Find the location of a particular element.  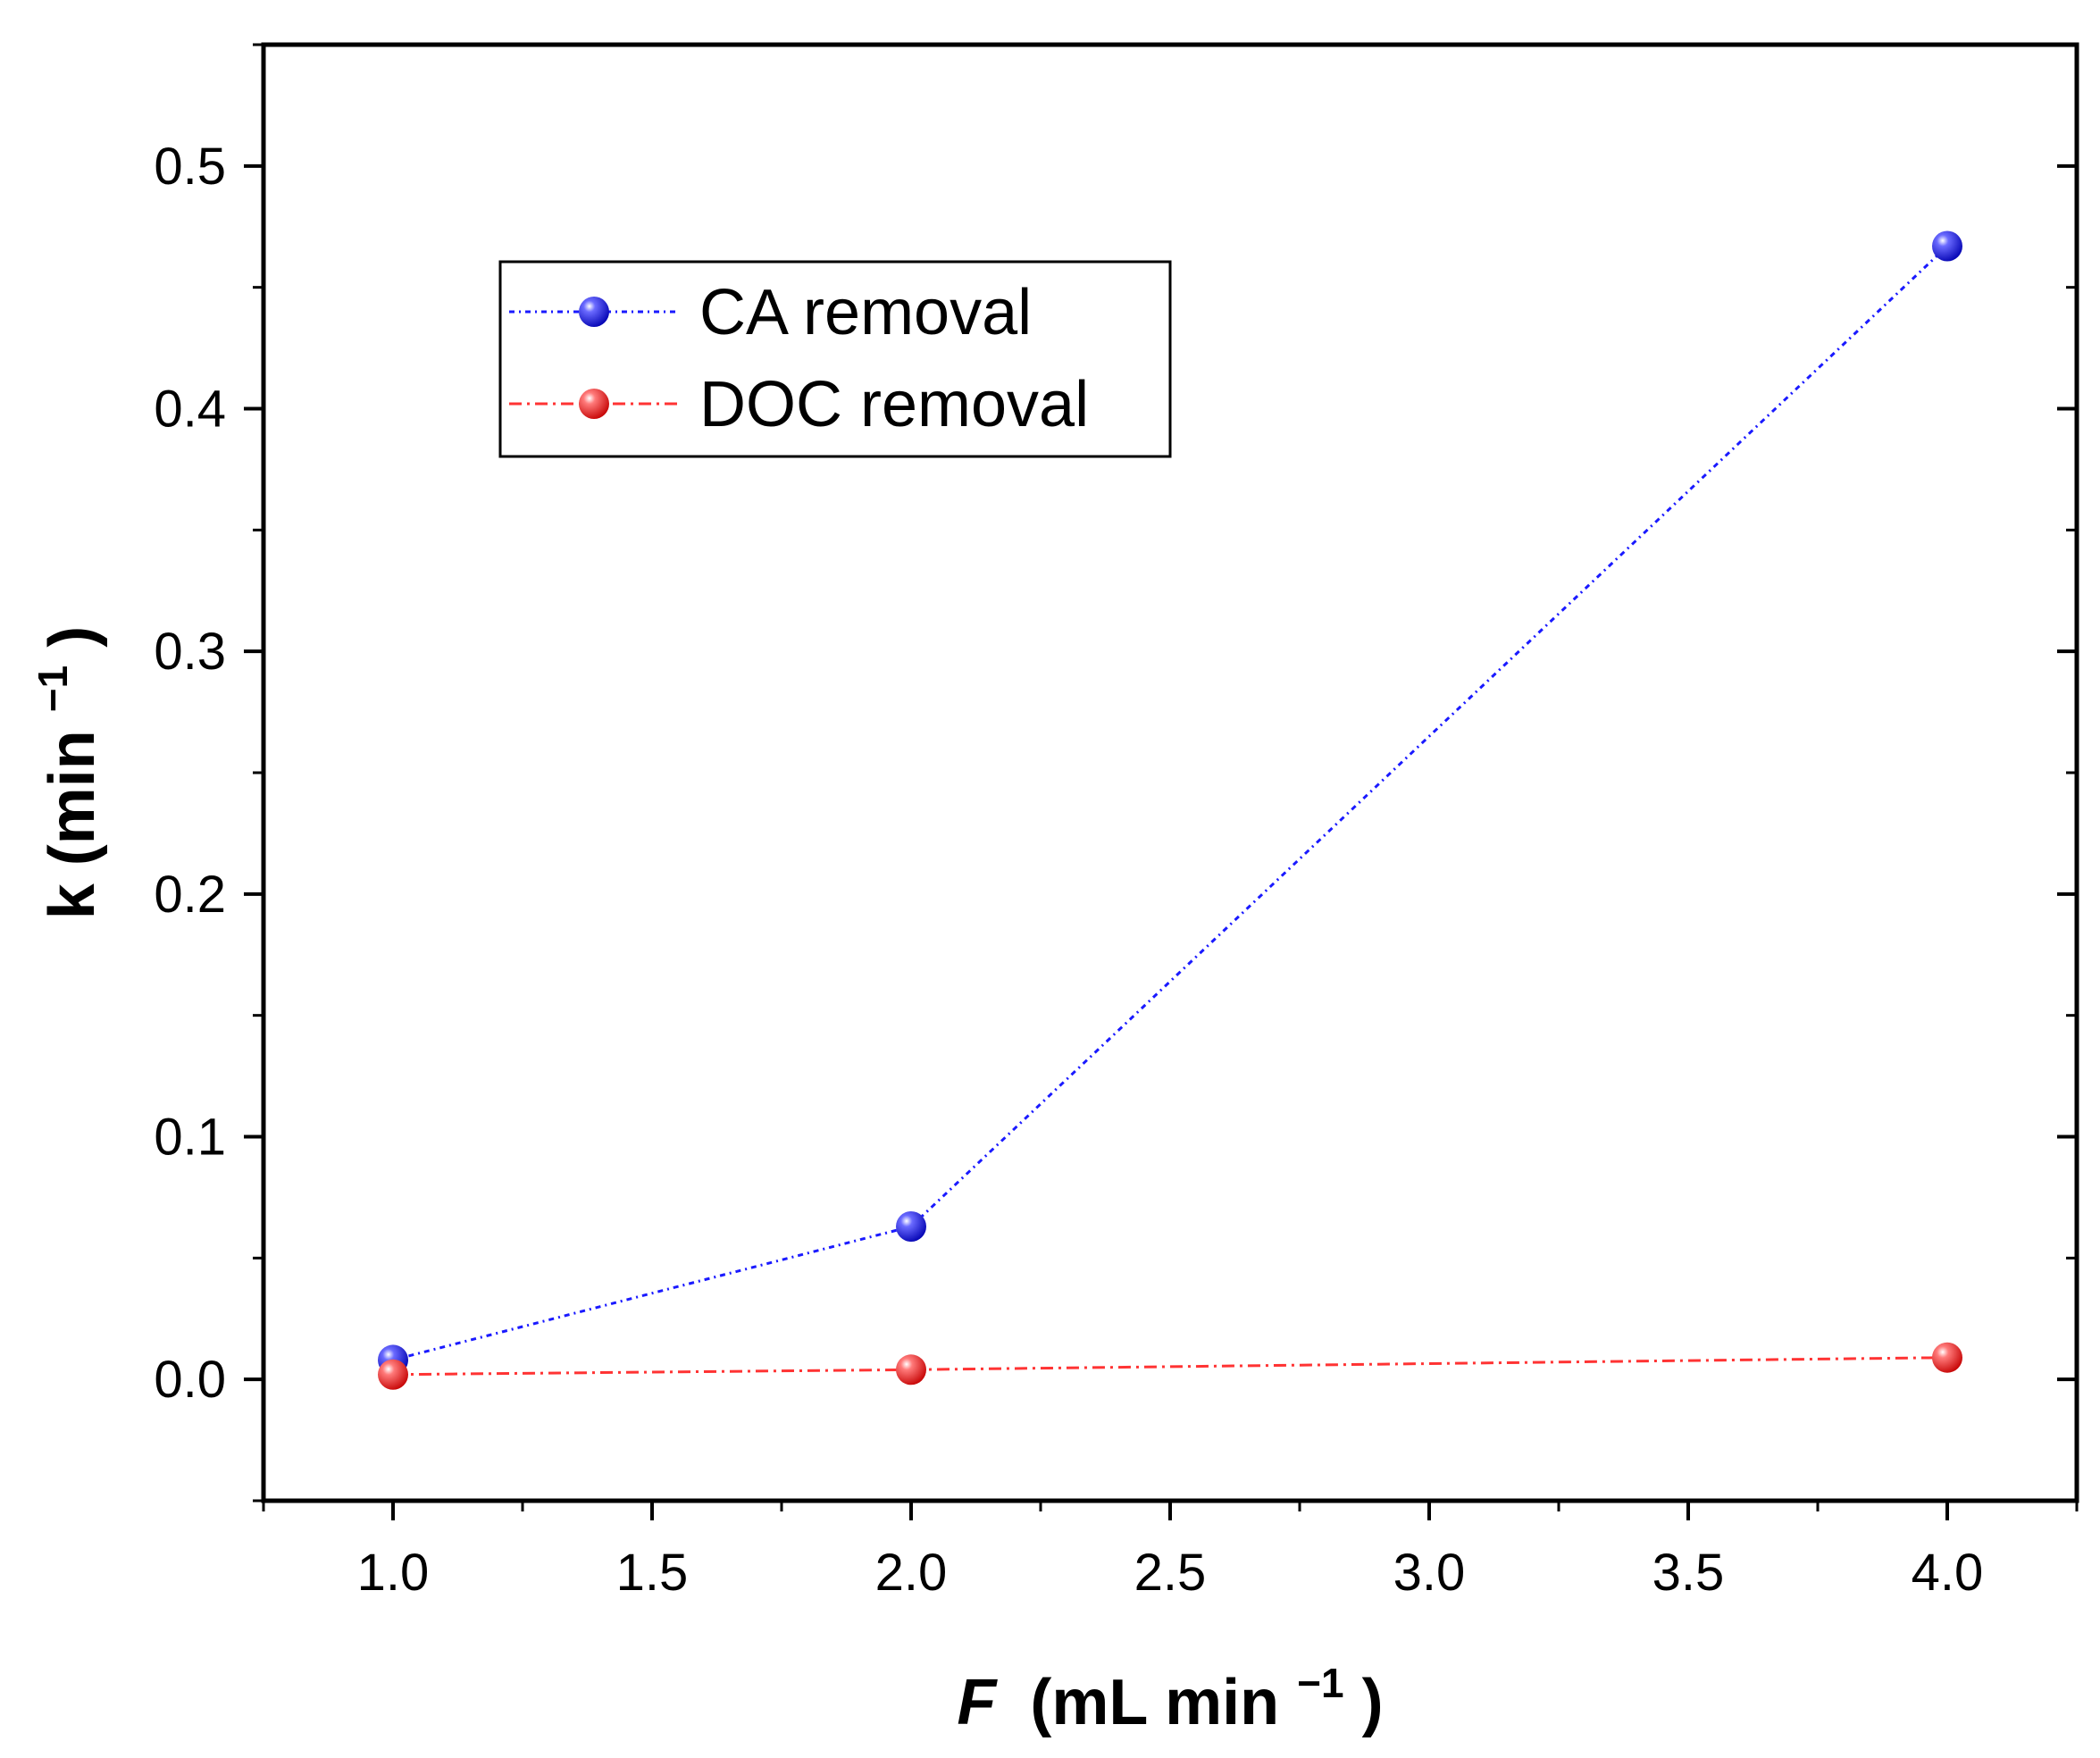

legend-box is located at coordinates (835, 359).